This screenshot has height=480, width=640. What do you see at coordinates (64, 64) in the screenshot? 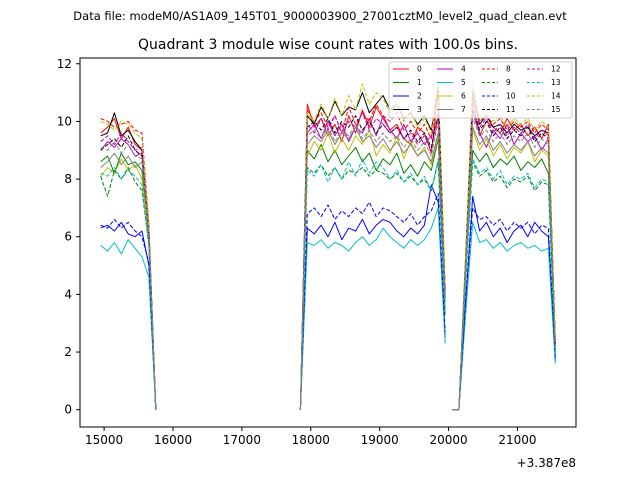
I see `y-tick-label: 12` at bounding box center [64, 64].